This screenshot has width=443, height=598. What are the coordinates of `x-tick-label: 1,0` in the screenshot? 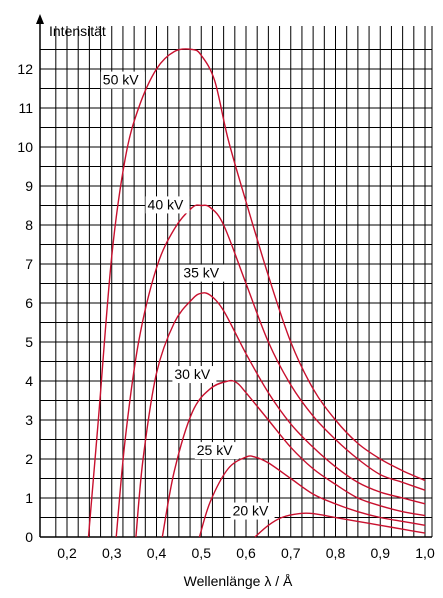 It's located at (425, 553).